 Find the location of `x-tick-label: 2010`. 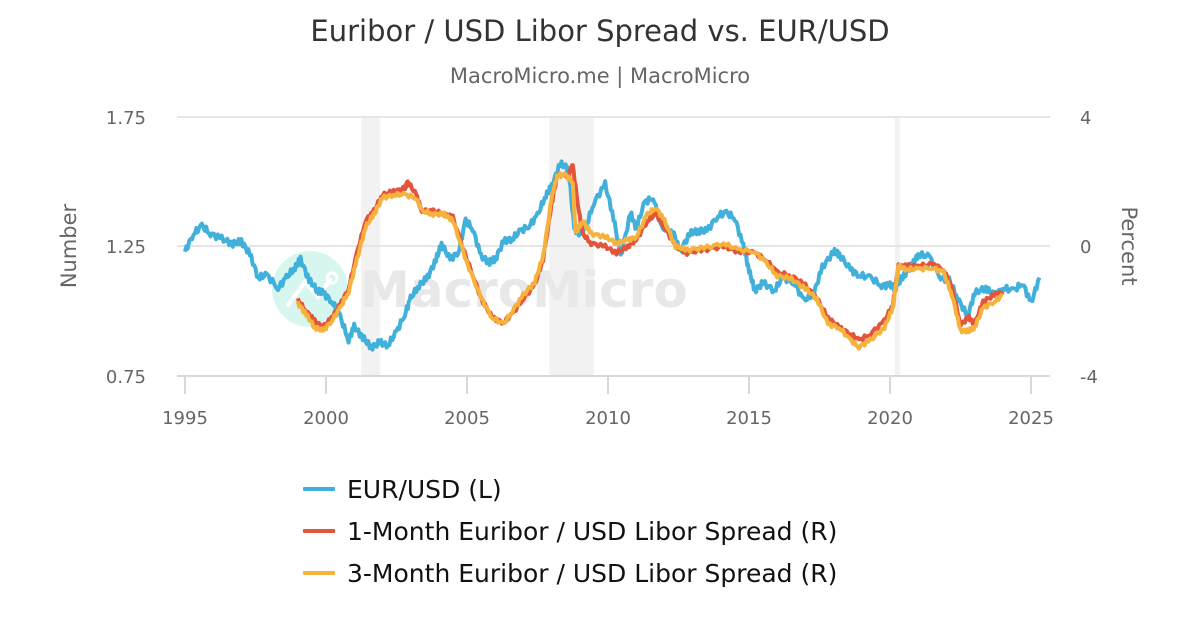

x-tick-label: 2010 is located at coordinates (608, 418).